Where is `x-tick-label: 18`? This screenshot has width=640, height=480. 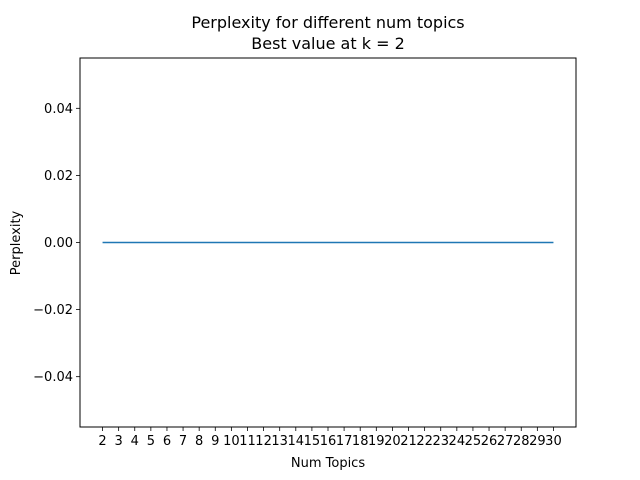
x-tick-label: 18 is located at coordinates (360, 441).